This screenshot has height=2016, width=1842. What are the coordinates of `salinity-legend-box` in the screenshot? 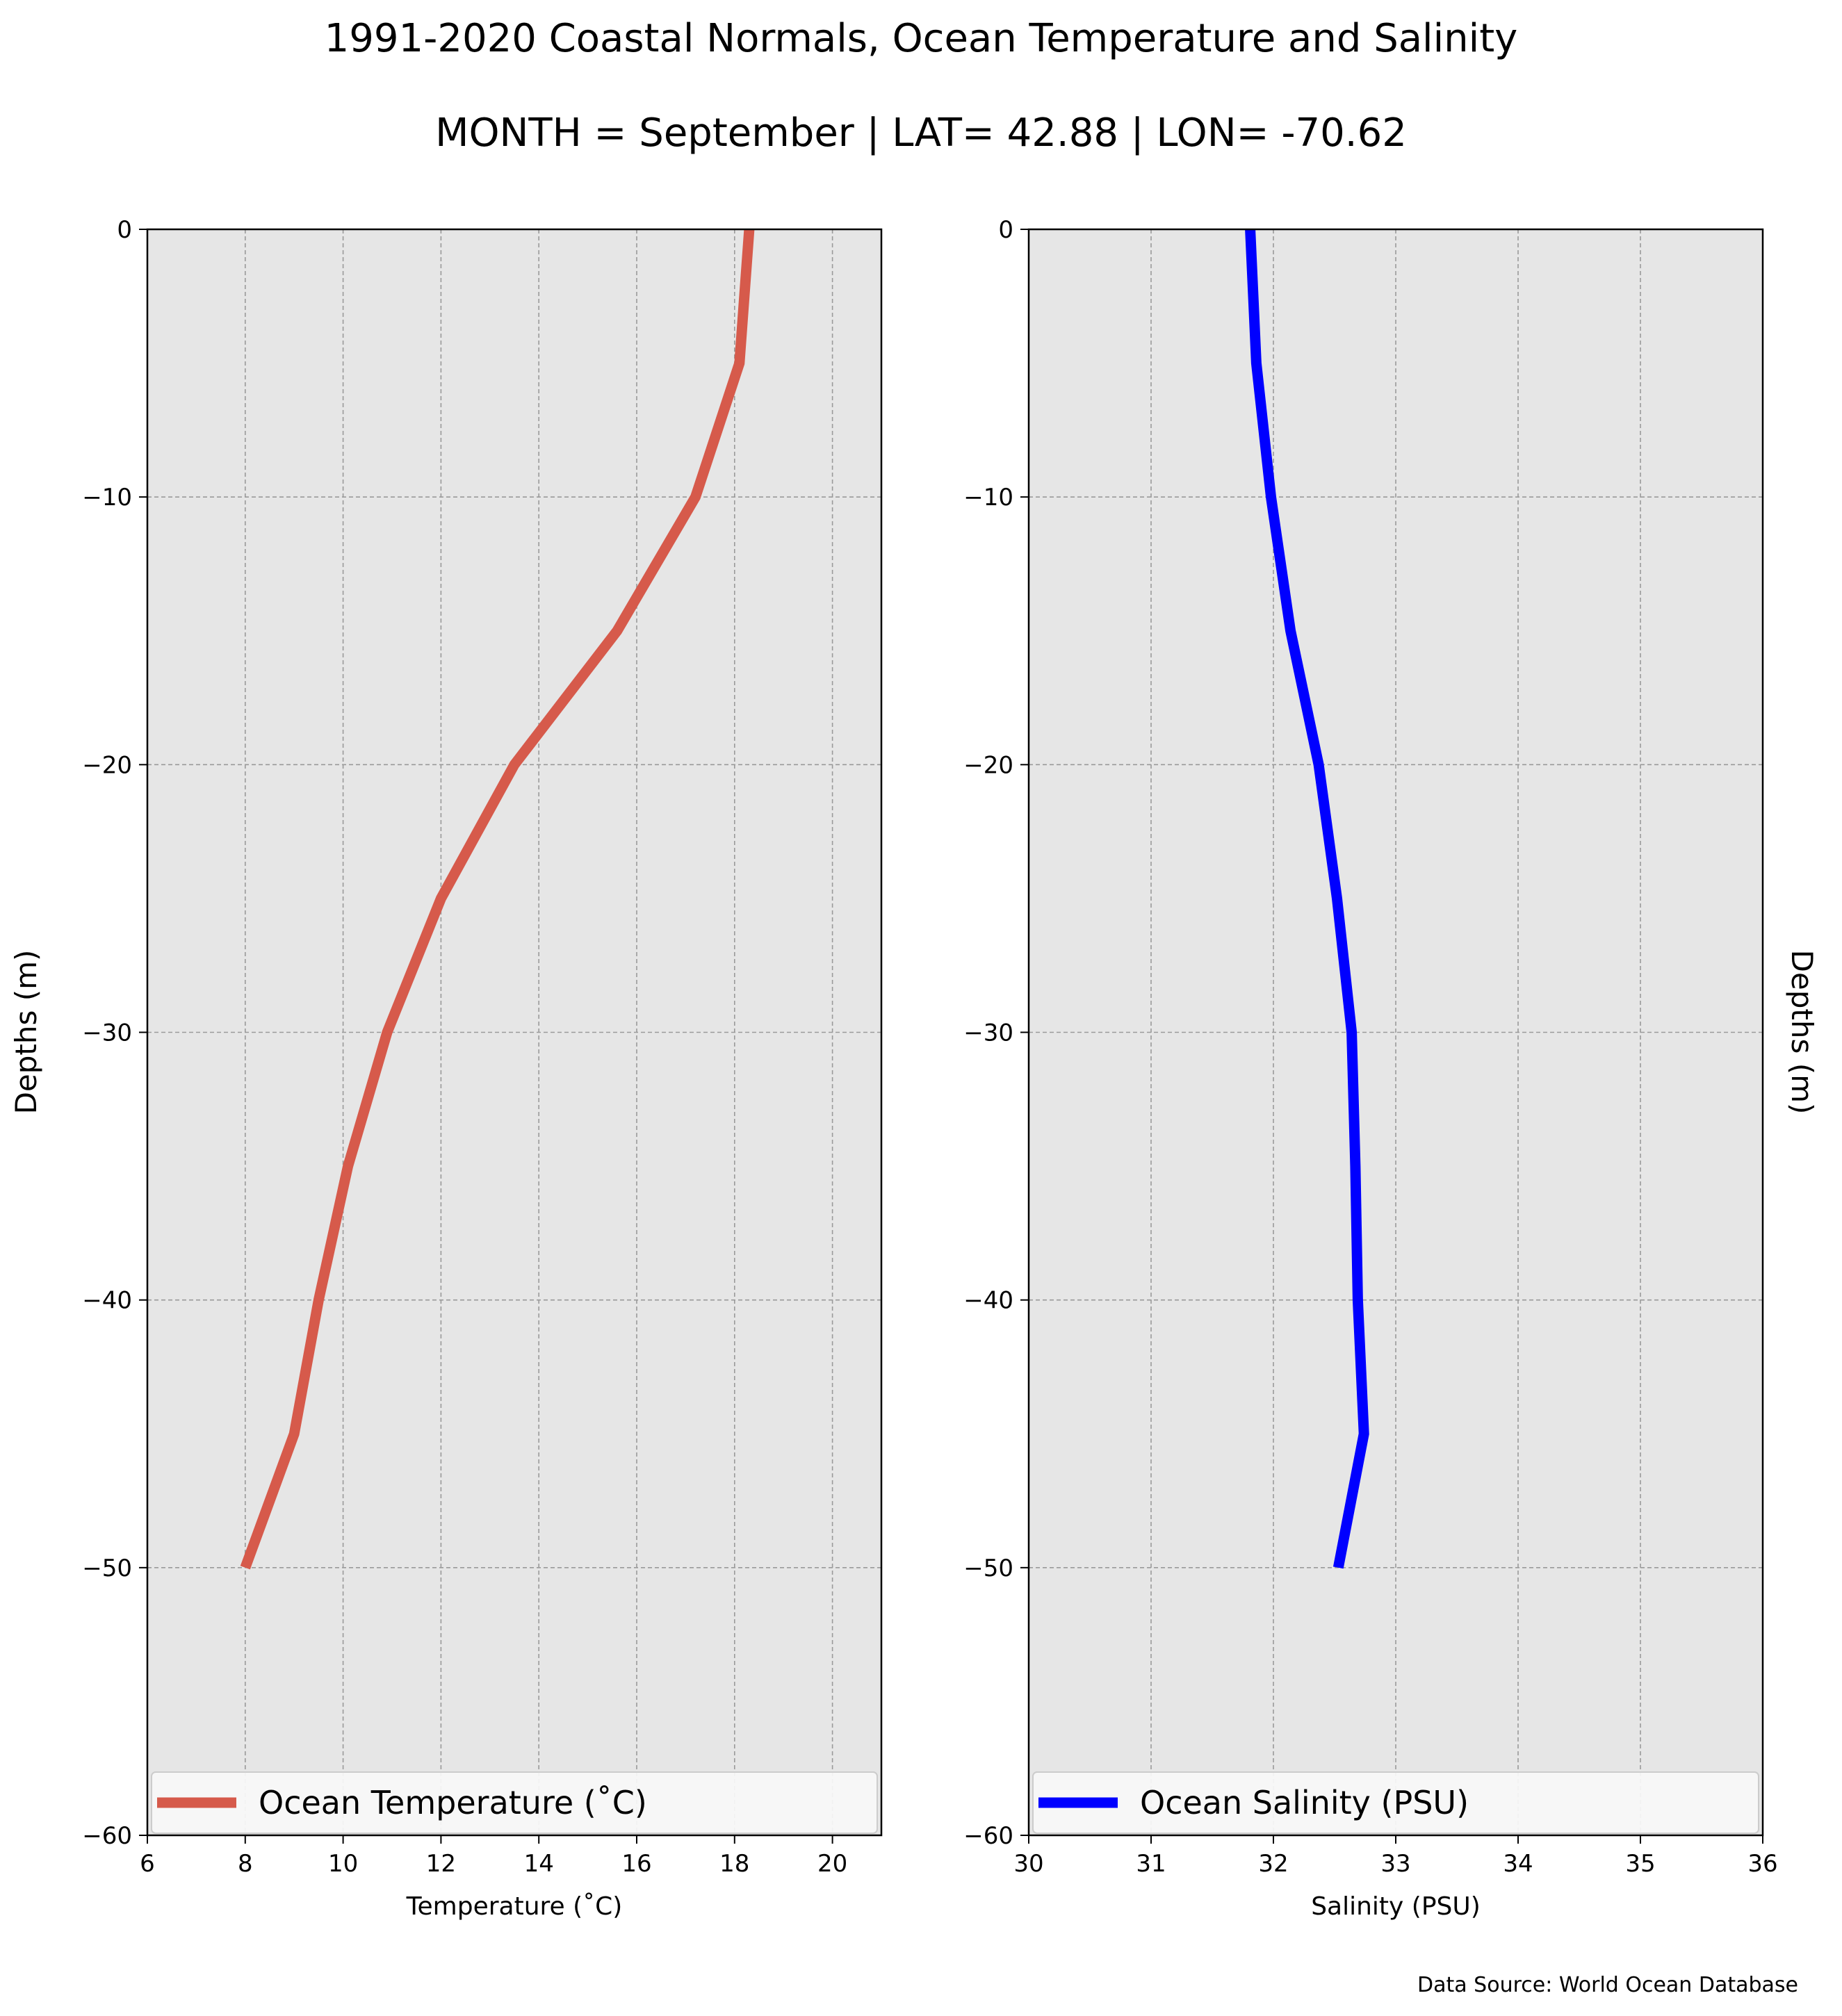 It's located at (1395, 1803).